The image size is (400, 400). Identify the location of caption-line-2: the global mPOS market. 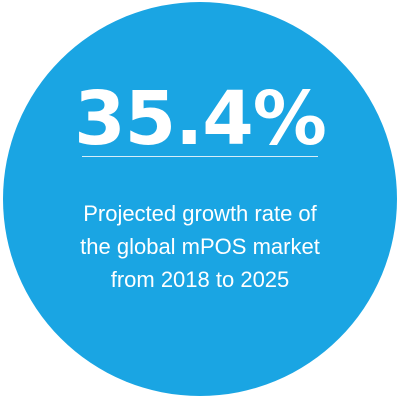
(200, 246).